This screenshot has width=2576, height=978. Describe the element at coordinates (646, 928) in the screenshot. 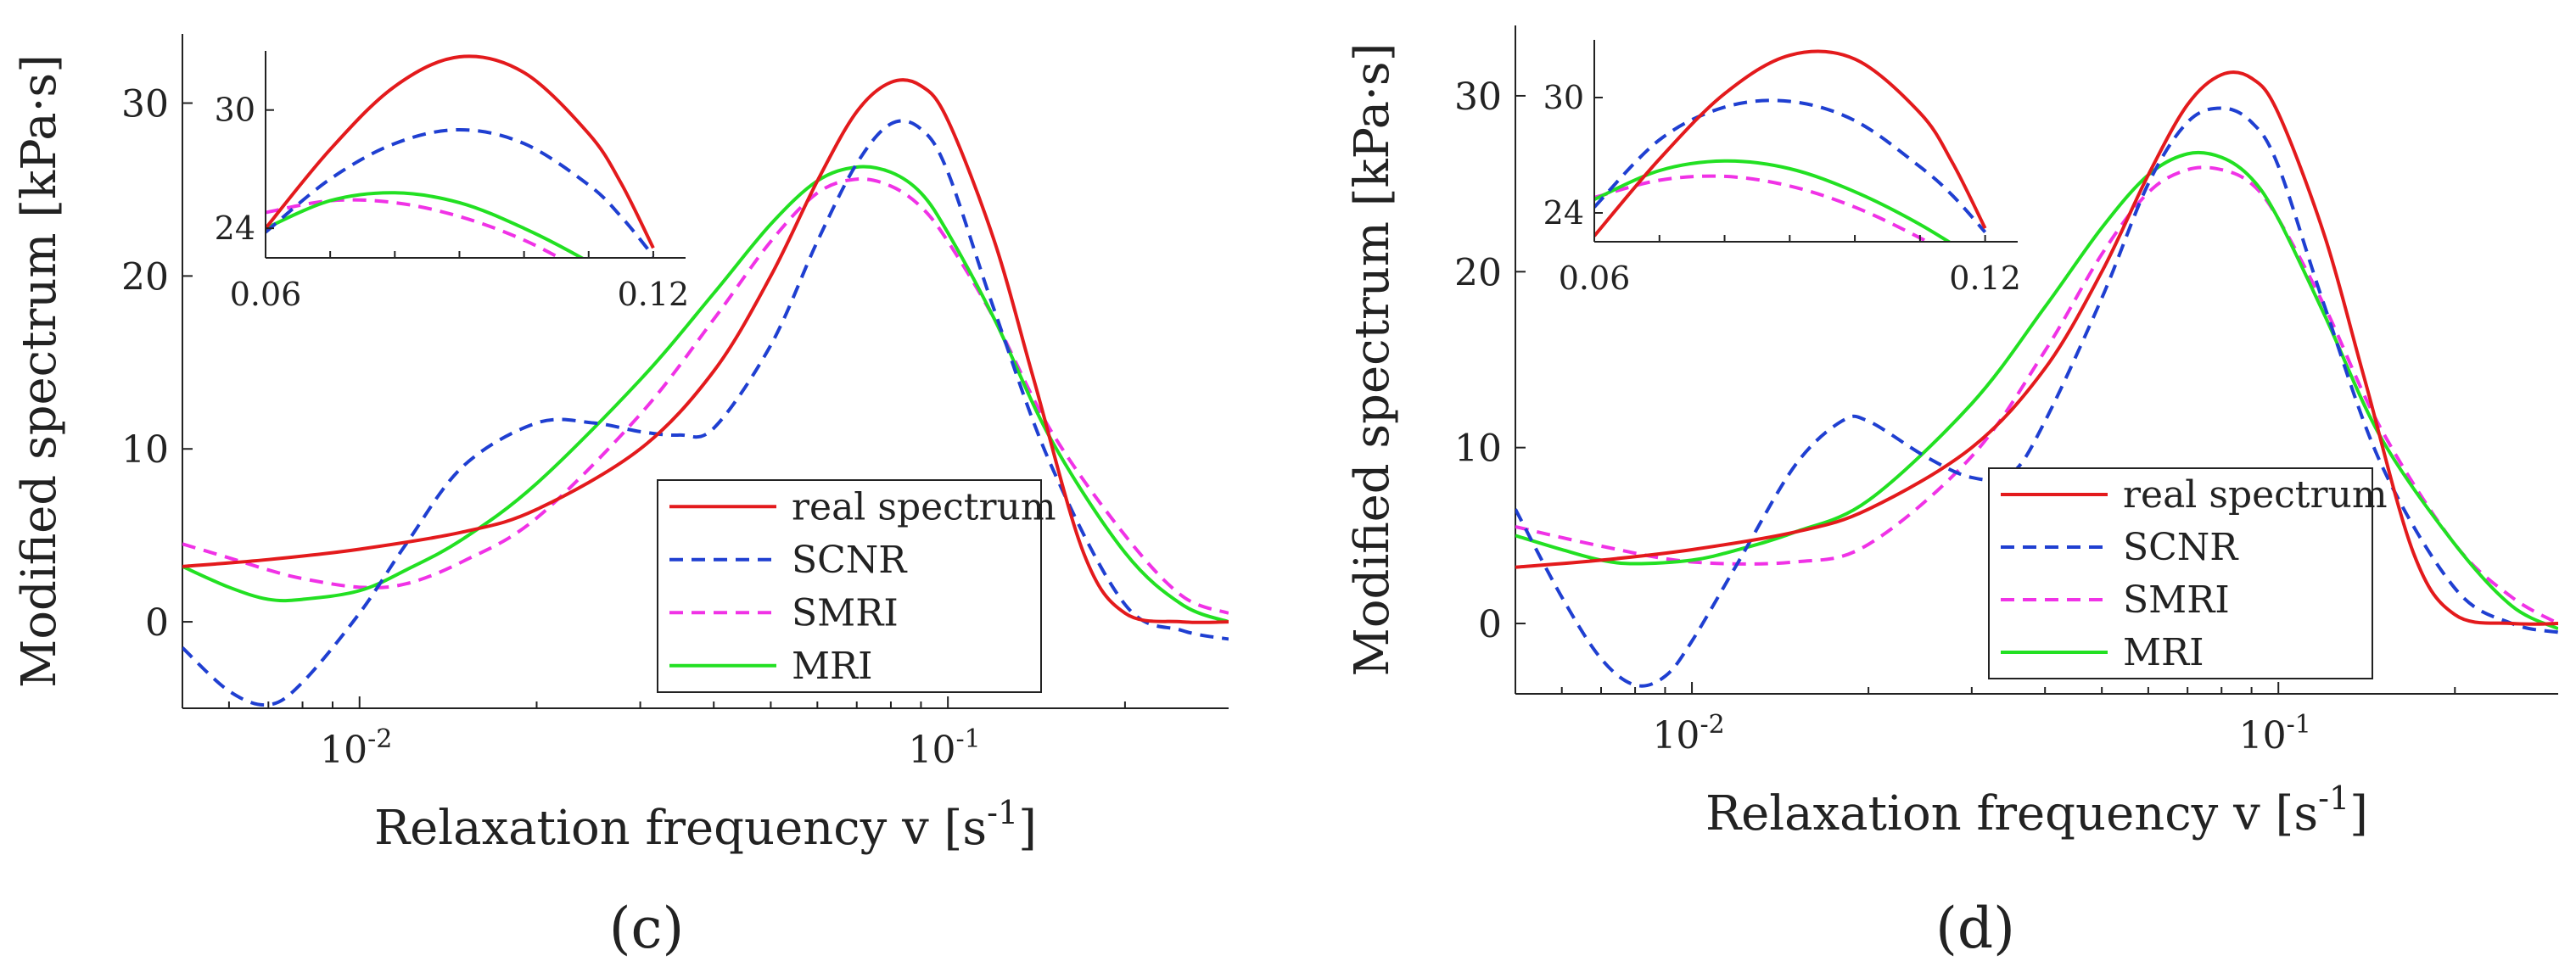

I see `panel-label: (c)` at that location.